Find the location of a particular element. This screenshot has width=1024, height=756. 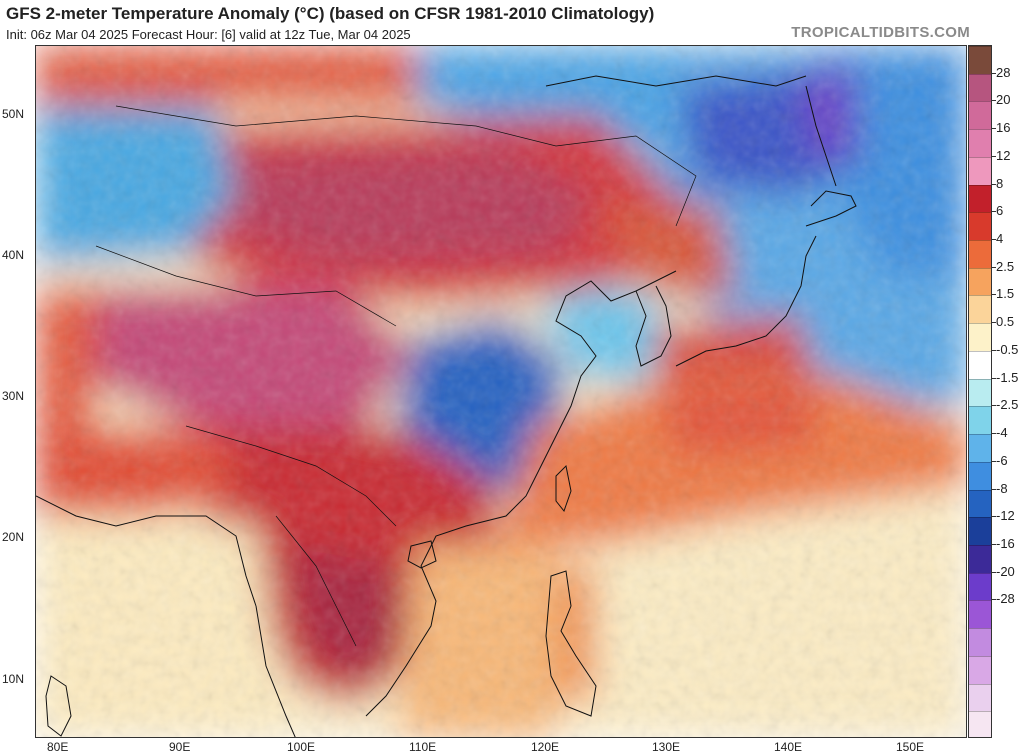

colorbar-label: -1.5 is located at coordinates (1007, 377).